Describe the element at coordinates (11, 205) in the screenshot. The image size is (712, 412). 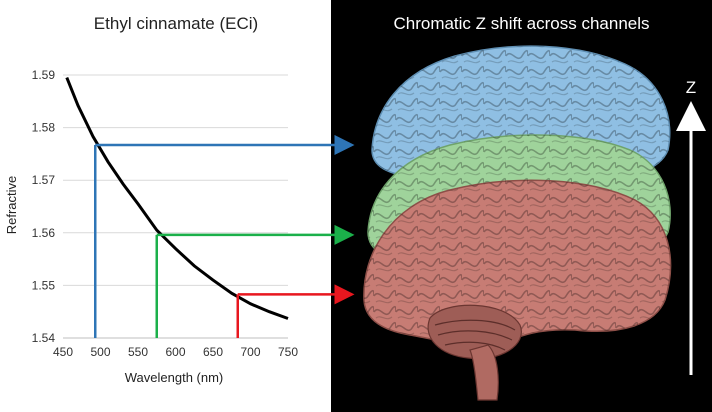
I see `y-axis-label: Refractive` at that location.